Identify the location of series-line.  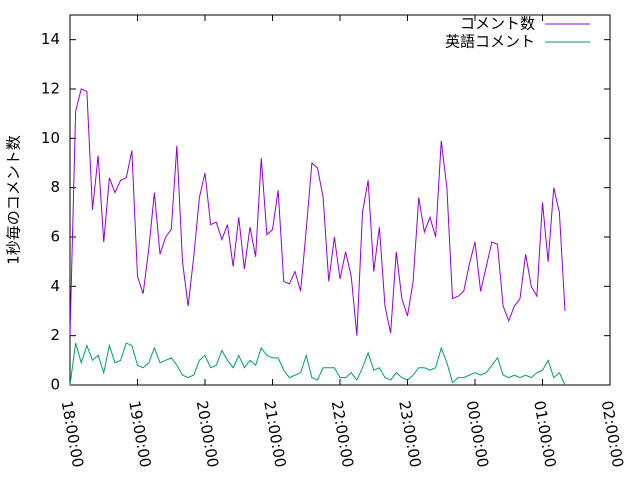
(317, 364).